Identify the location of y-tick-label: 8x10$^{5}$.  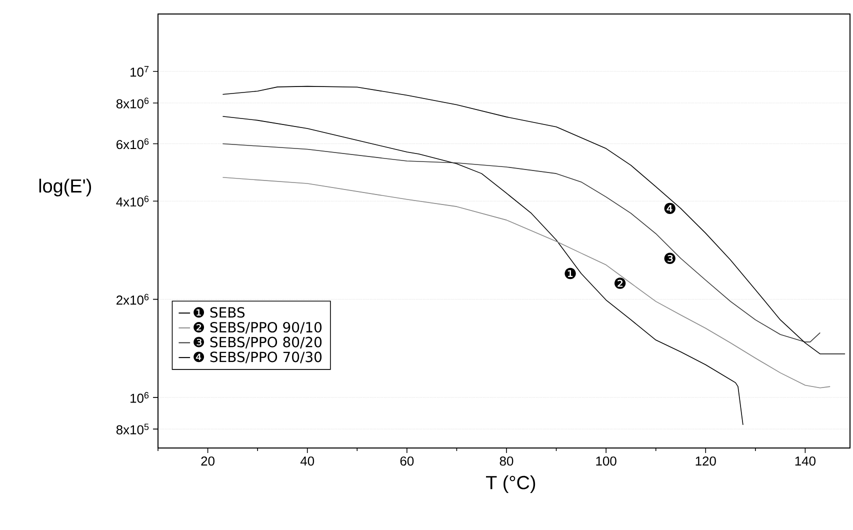
(132, 429).